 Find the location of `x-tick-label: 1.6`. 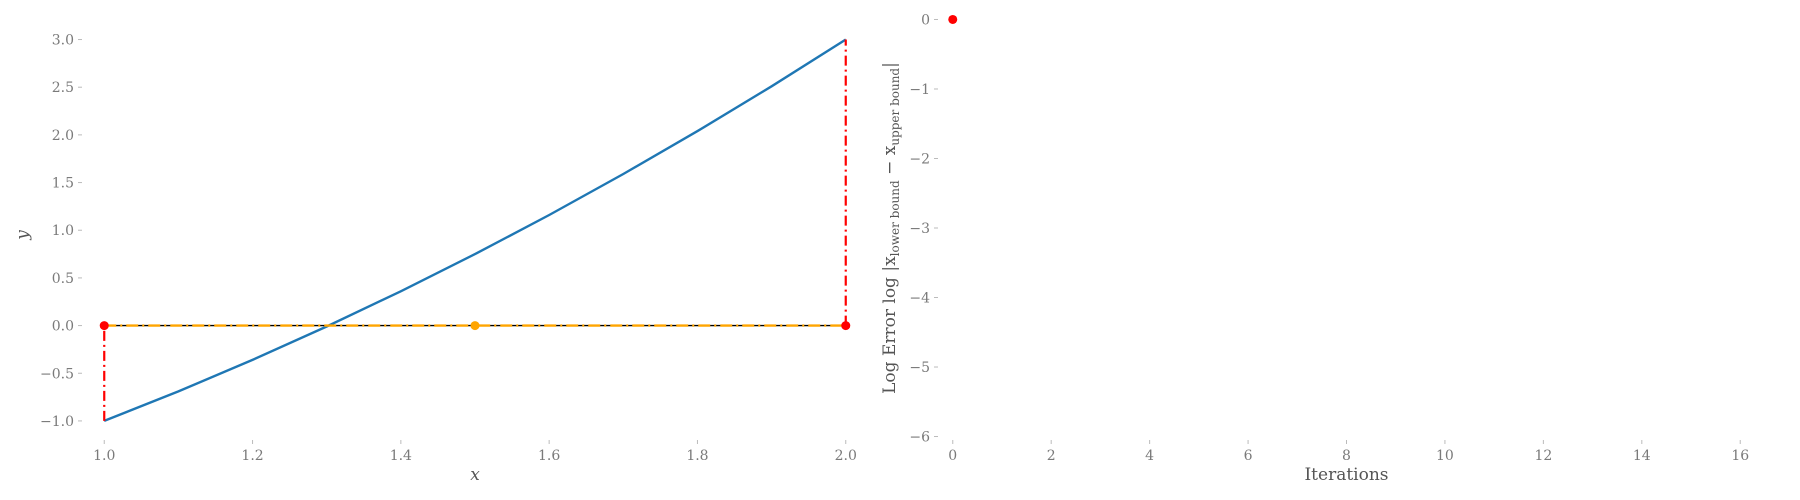

x-tick-label: 1.6 is located at coordinates (549, 456).